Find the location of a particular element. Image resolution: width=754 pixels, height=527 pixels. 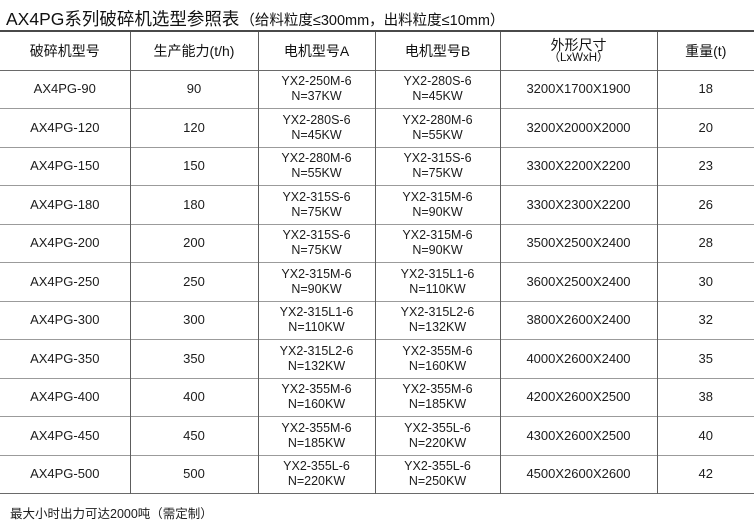

cell-model: AX4PG-150 is located at coordinates (65, 166).